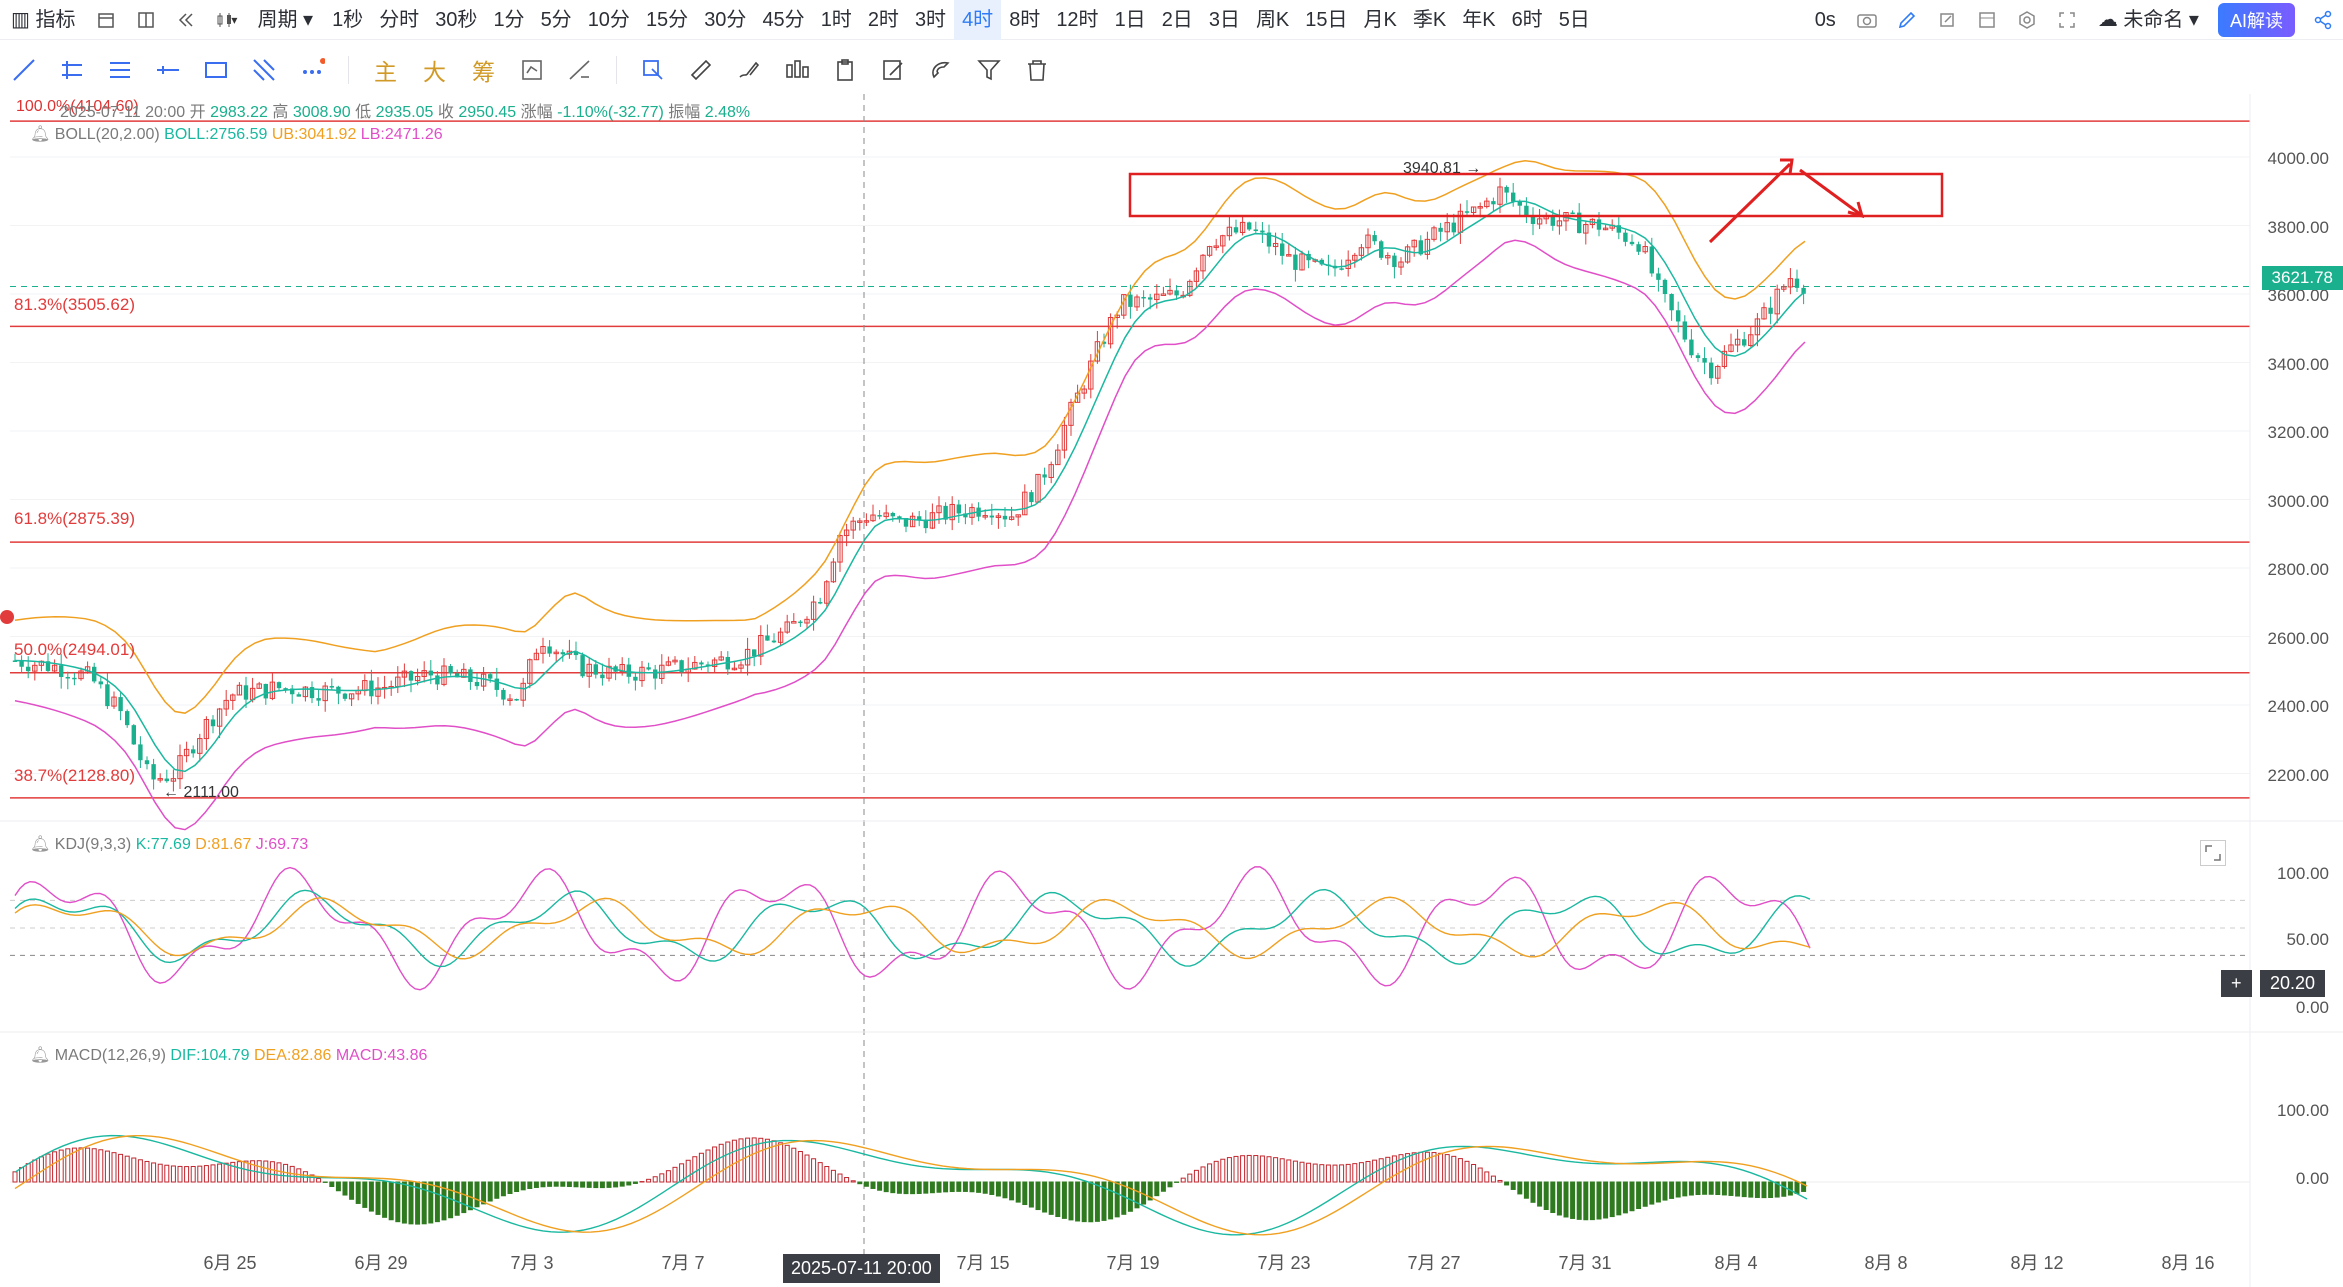  I want to click on big-order-button: 大, so click(434, 72).